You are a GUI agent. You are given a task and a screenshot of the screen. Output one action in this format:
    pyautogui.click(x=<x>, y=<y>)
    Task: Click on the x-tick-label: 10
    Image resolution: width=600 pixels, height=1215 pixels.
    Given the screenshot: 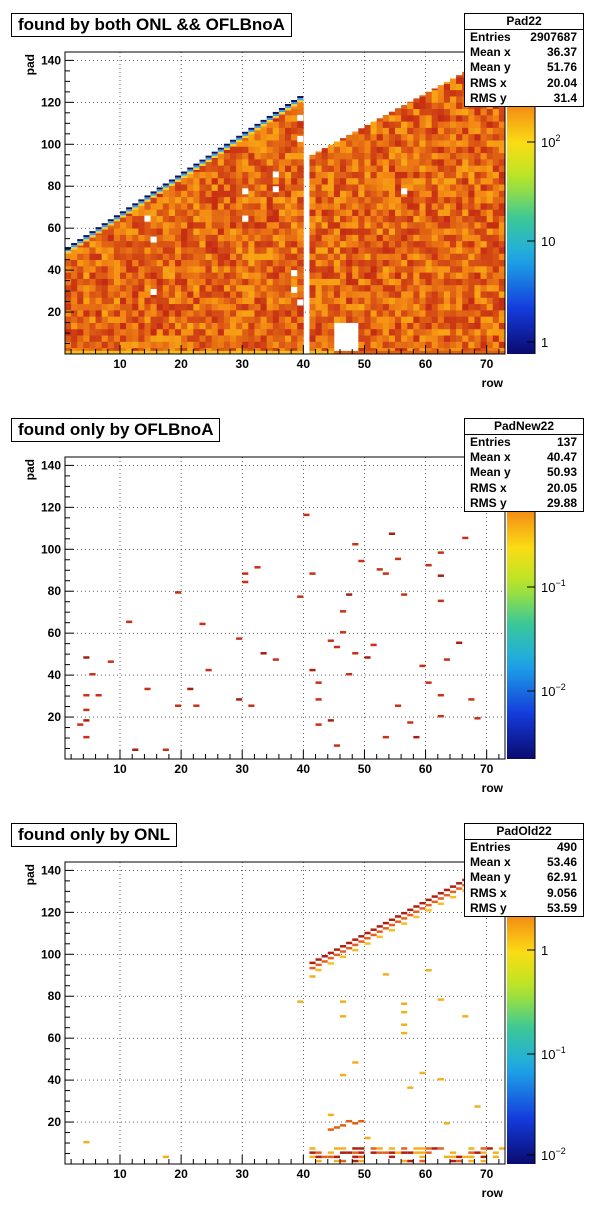 What is the action you would take?
    pyautogui.click(x=120, y=769)
    